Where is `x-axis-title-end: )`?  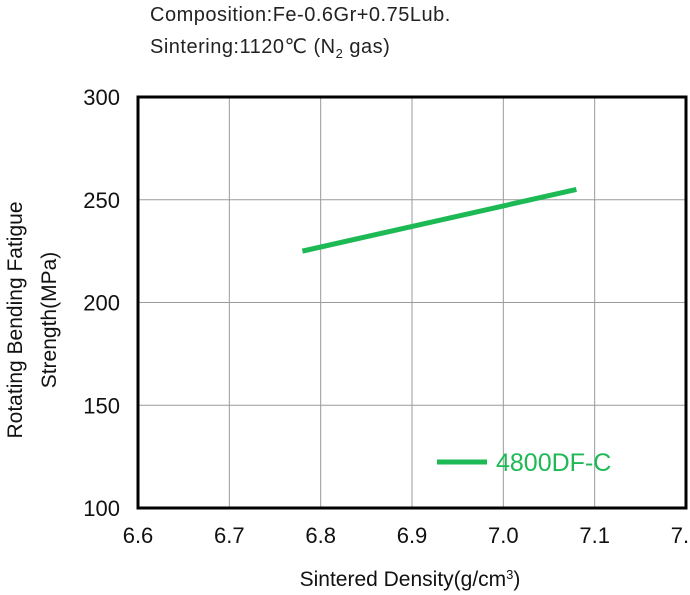
x-axis-title-end: ) is located at coordinates (516, 579).